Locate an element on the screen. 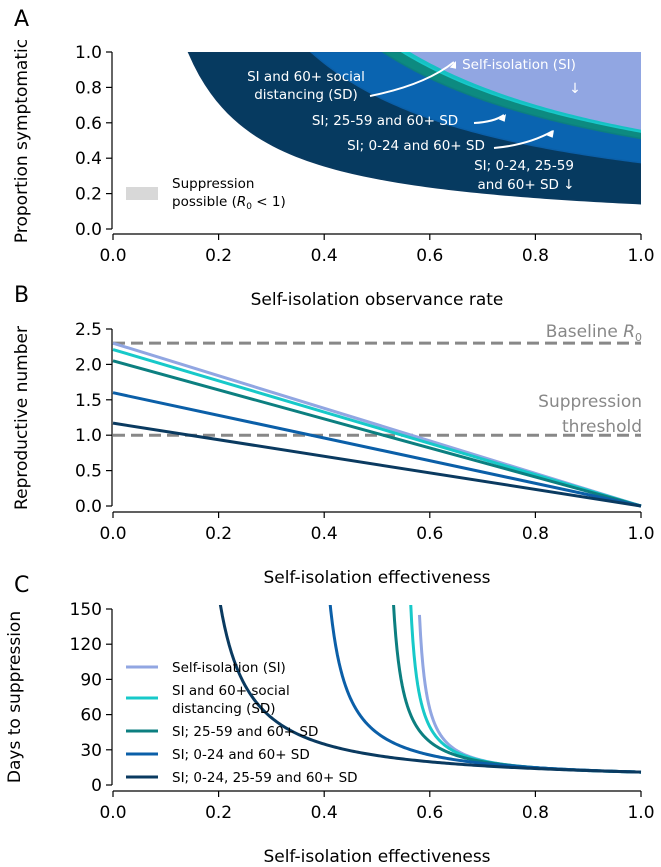 Image resolution: width=661 pixels, height=867 pixels. reference-lines is located at coordinates (377, 389).